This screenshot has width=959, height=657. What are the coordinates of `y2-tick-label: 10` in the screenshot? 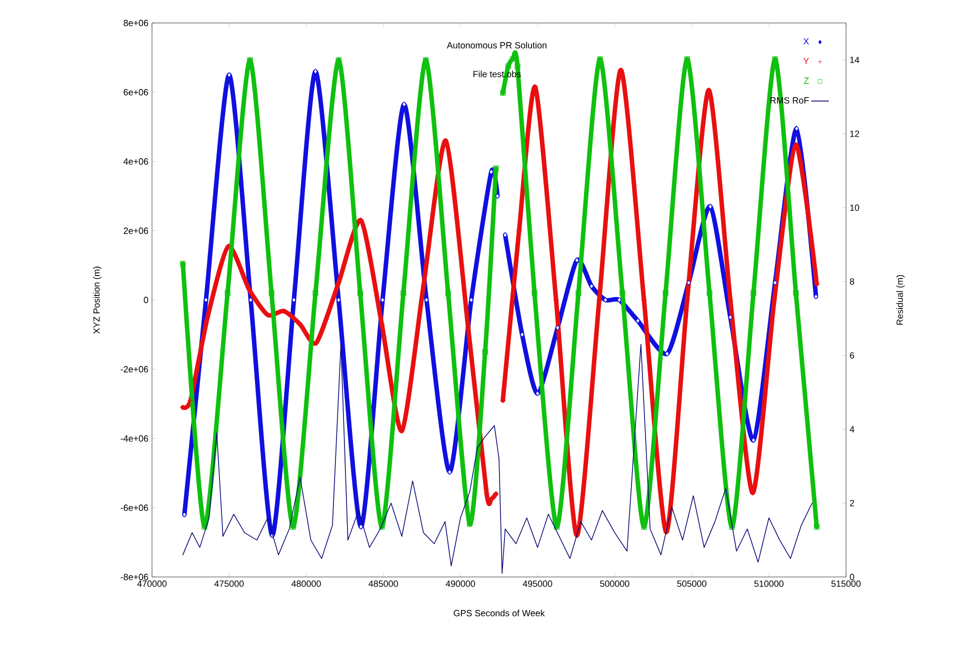 It's located at (855, 207).